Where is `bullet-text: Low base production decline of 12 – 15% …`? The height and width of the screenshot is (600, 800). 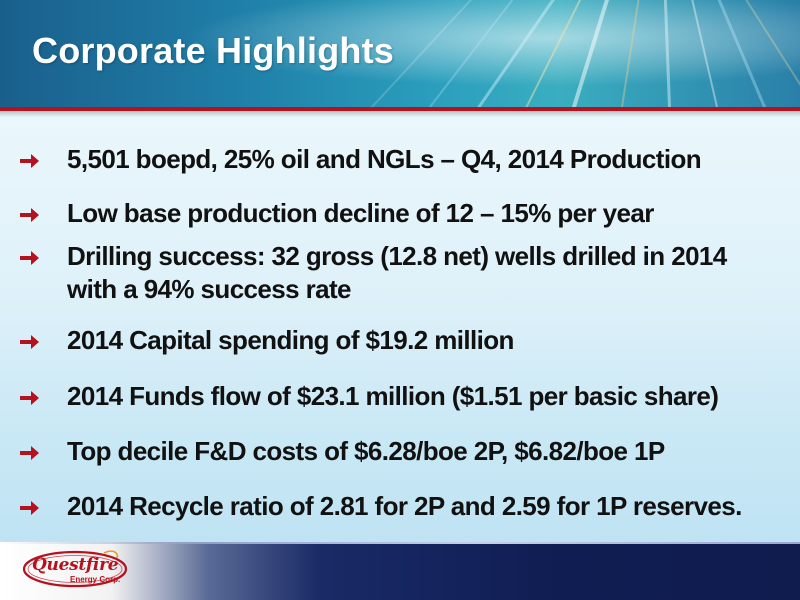 bullet-text: Low base production decline of 12 – 15% … is located at coordinates (360, 213).